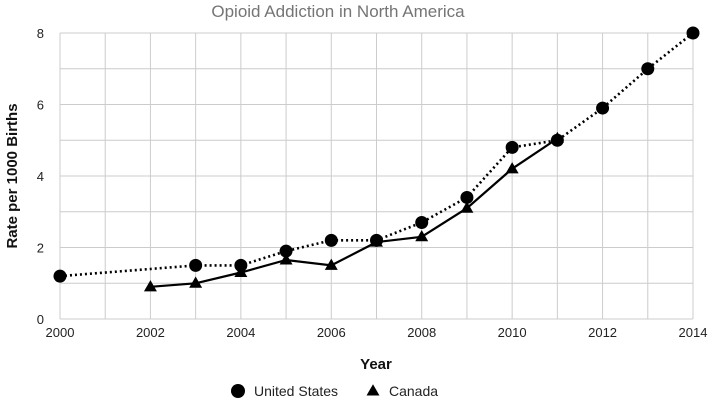 The image size is (709, 400). Describe the element at coordinates (512, 332) in the screenshot. I see `x-tick-label: 2010` at that location.